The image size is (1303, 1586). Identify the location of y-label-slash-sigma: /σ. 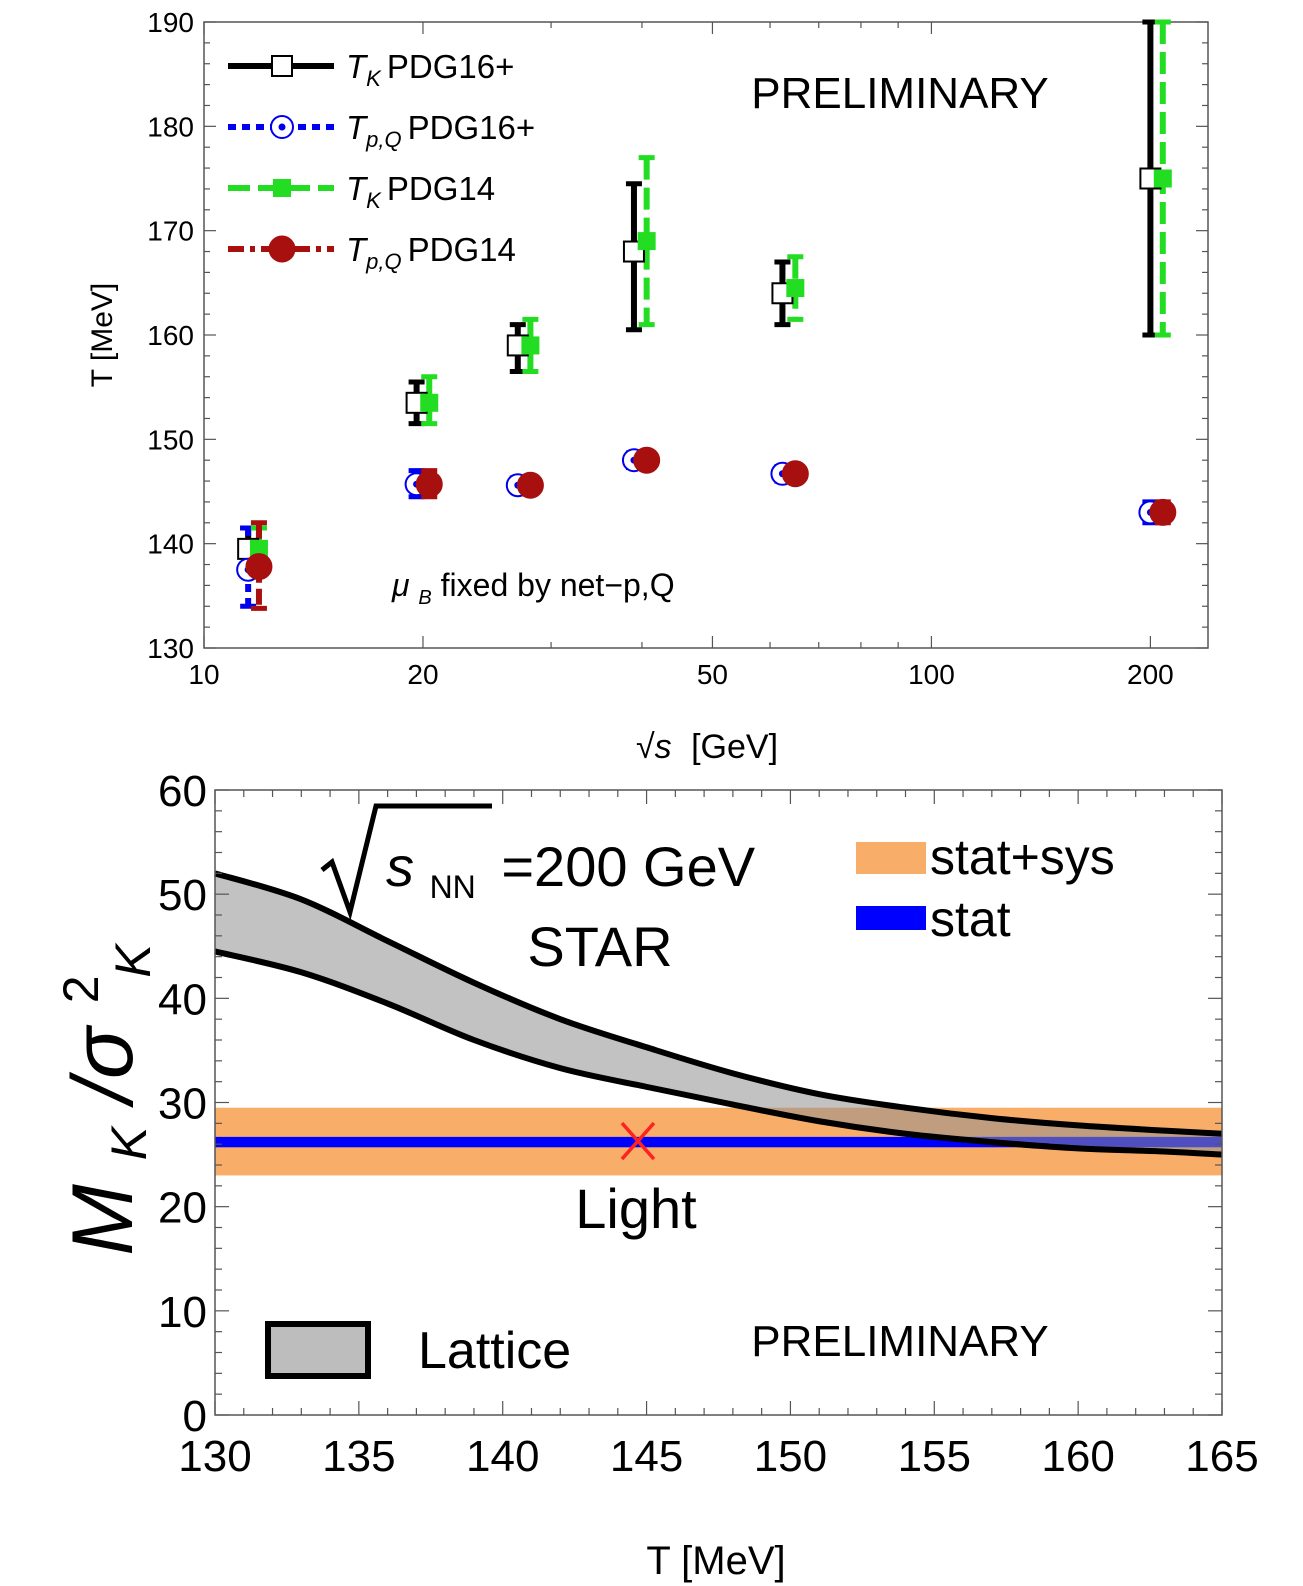
(103, 1066).